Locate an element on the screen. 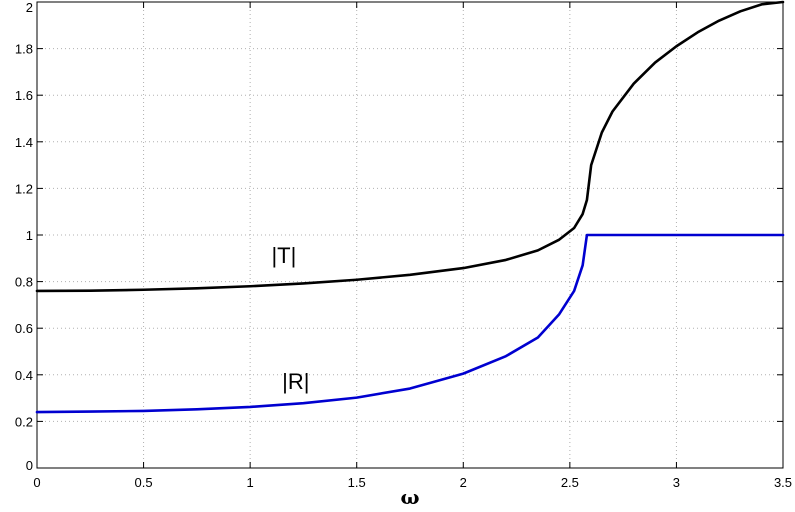 This screenshot has height=512, width=795. x-tick-label: 0.5 is located at coordinates (144, 482).